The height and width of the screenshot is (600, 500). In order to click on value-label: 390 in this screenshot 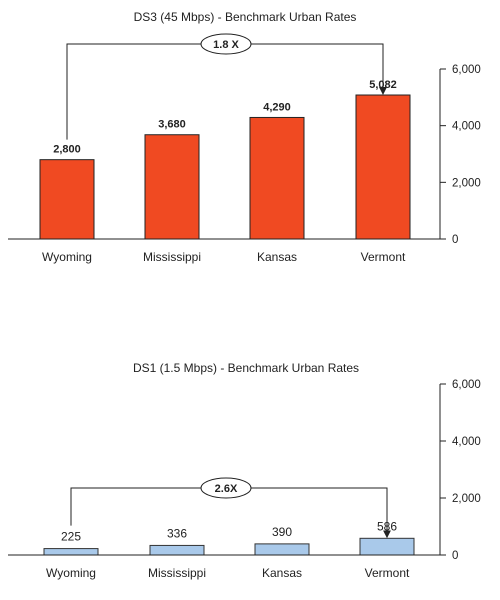, I will do `click(282, 532)`.